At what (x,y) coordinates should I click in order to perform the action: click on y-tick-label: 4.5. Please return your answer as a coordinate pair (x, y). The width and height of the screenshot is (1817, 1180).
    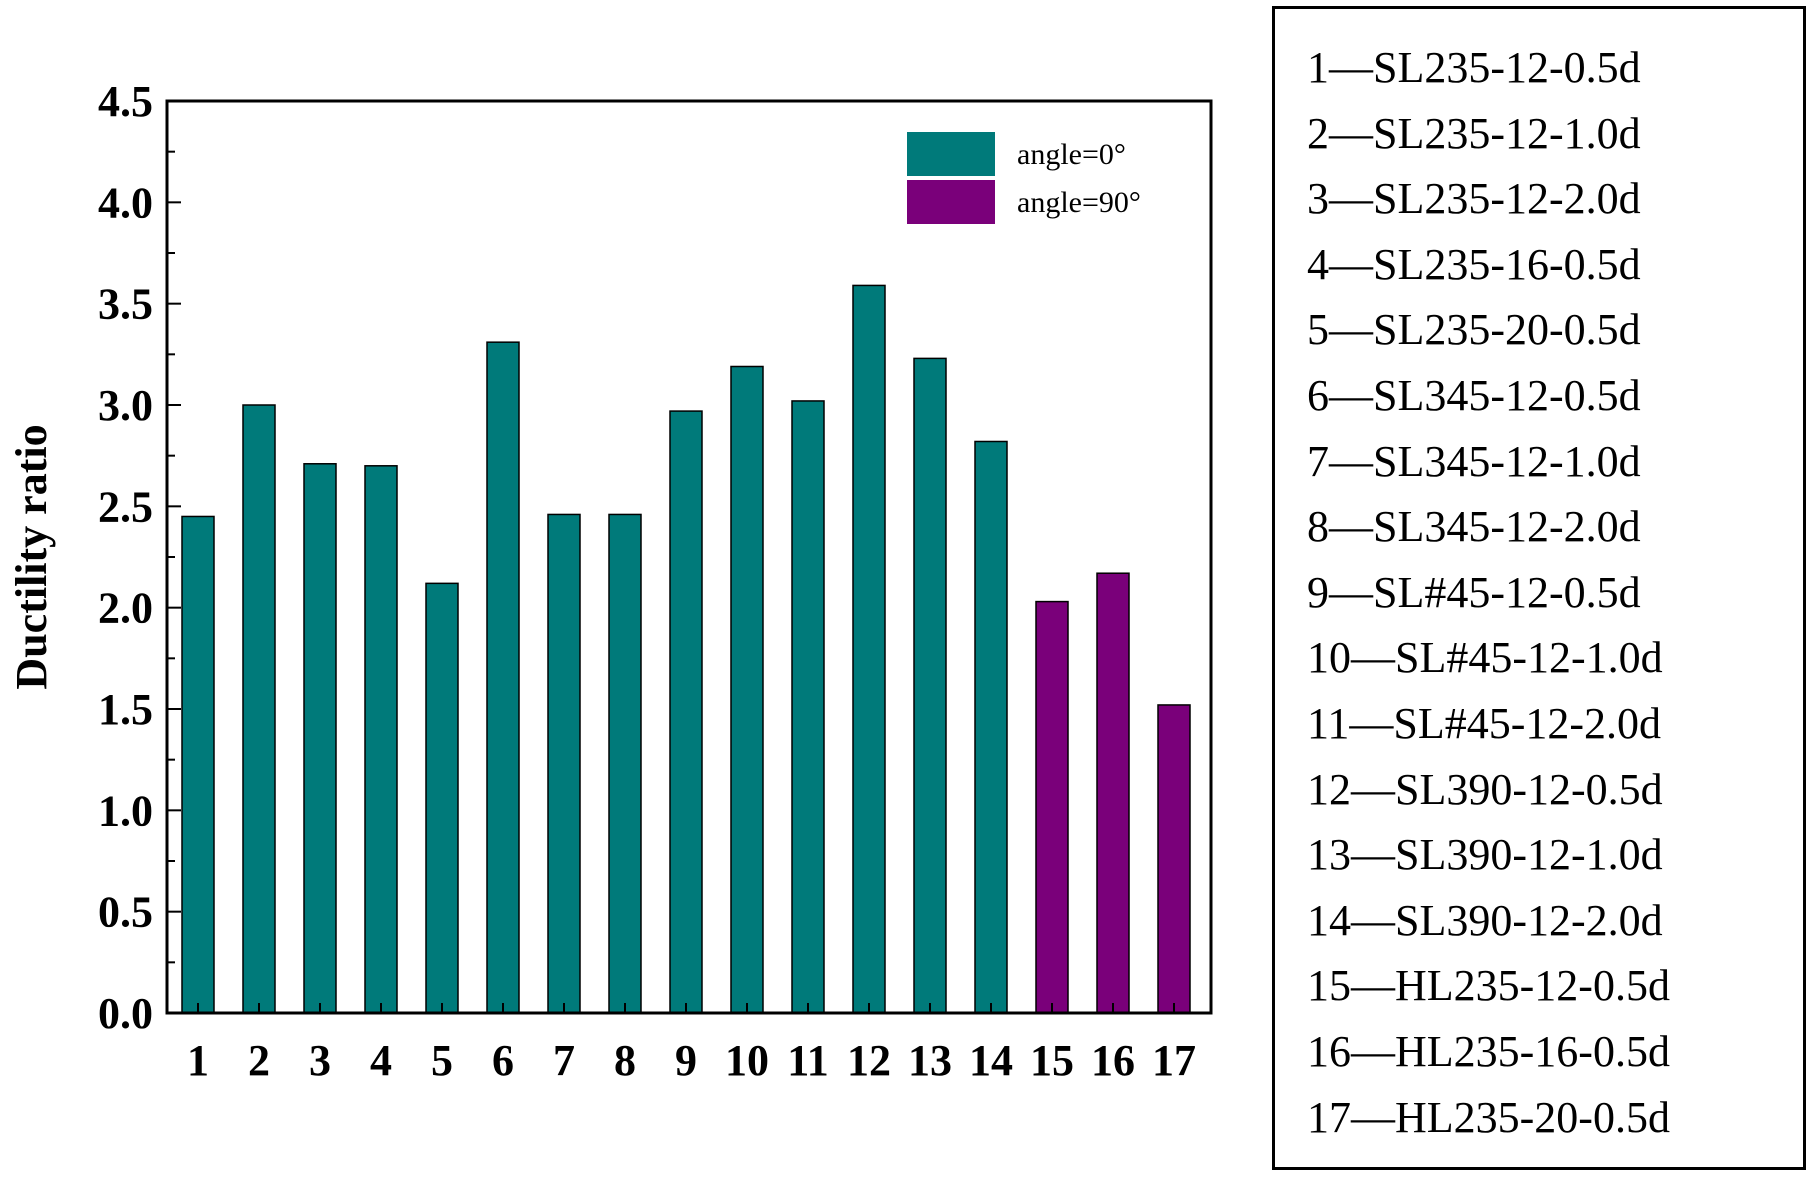
    Looking at the image, I should click on (125, 101).